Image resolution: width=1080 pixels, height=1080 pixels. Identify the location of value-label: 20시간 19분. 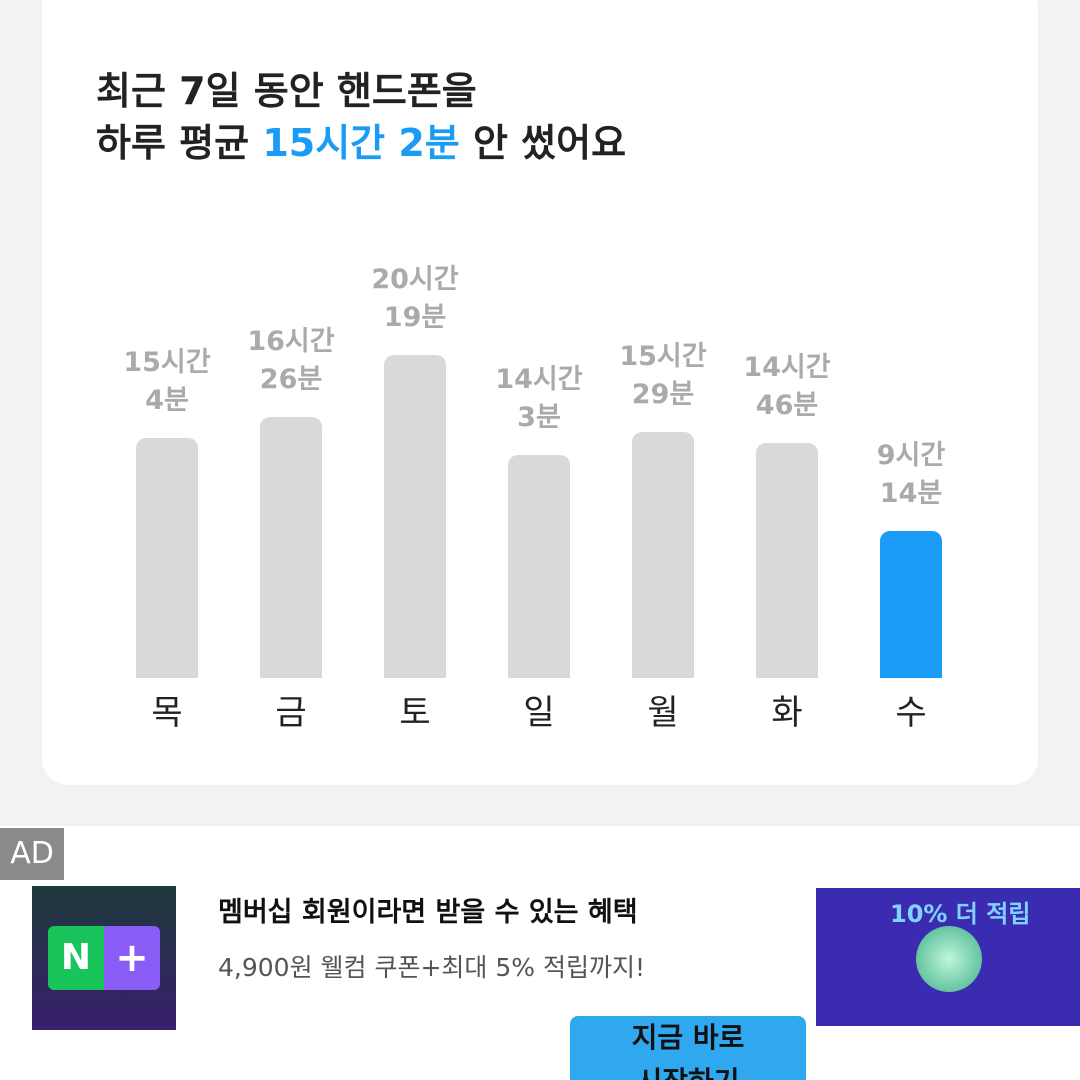
(415, 298).